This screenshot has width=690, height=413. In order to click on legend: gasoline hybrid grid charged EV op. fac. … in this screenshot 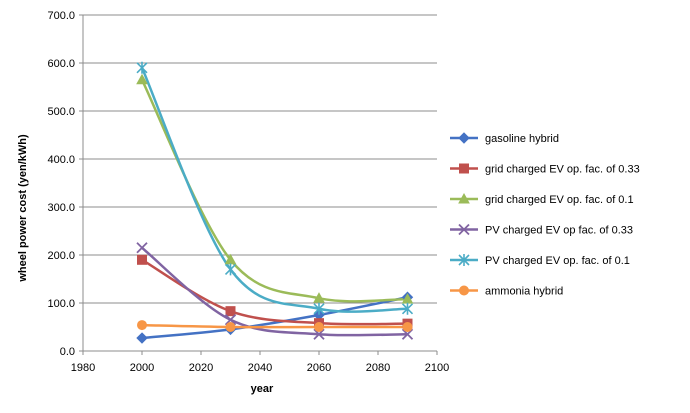, I will do `click(545, 215)`.